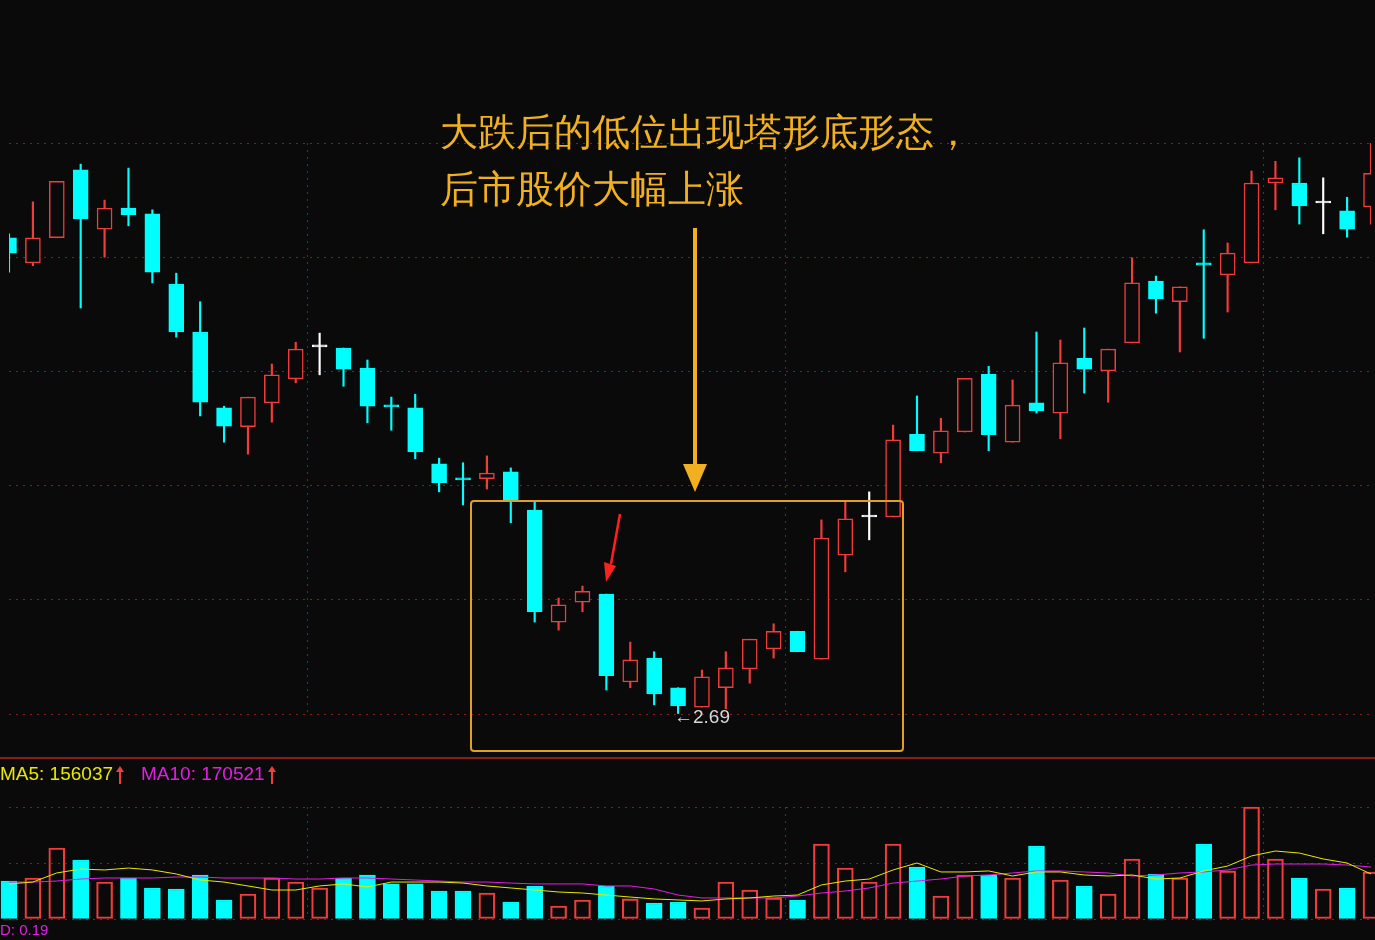  What do you see at coordinates (706, 161) in the screenshot?
I see `annotation: 大跌后的低位出现塔形底形态，后市股价大幅上涨` at bounding box center [706, 161].